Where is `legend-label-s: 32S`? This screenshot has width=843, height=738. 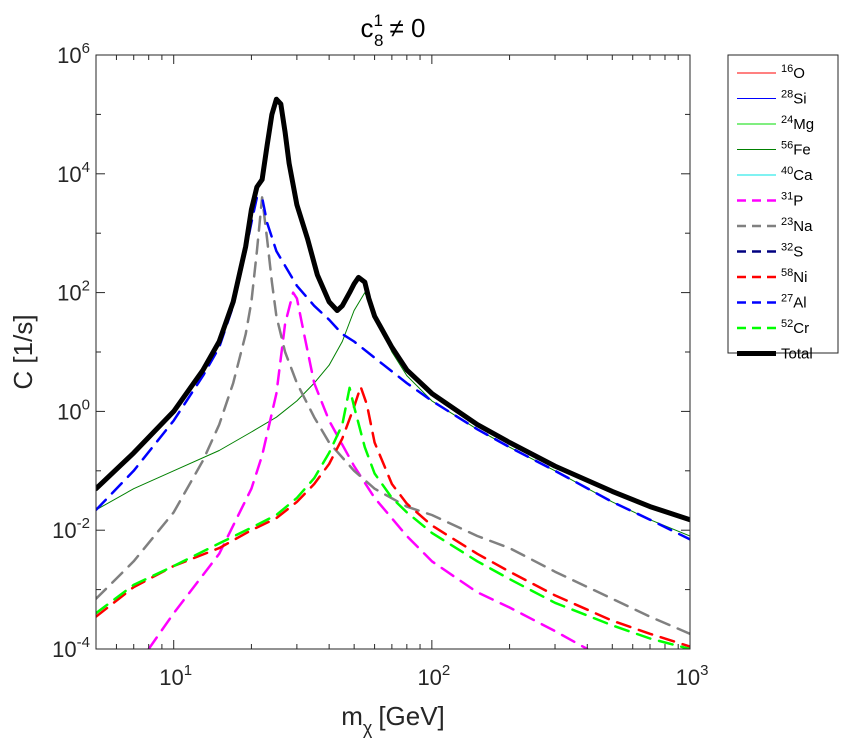 legend-label-s: 32S is located at coordinates (792, 251).